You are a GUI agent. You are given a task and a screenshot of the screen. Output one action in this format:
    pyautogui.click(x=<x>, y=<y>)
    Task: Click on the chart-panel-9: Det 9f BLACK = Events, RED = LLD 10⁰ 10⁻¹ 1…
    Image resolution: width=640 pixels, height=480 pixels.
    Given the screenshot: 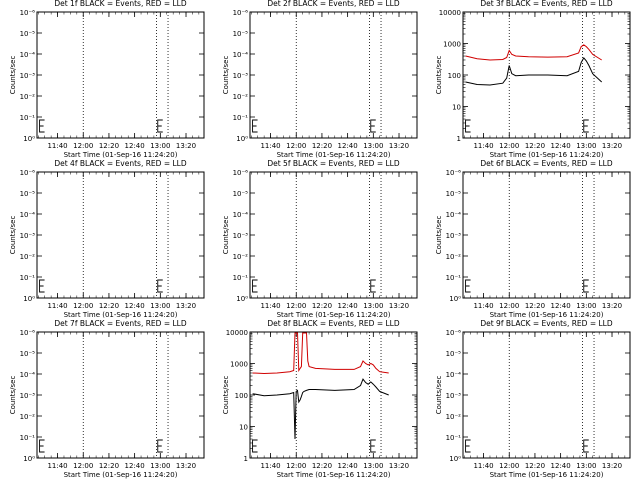 What is the action you would take?
    pyautogui.click(x=533, y=399)
    